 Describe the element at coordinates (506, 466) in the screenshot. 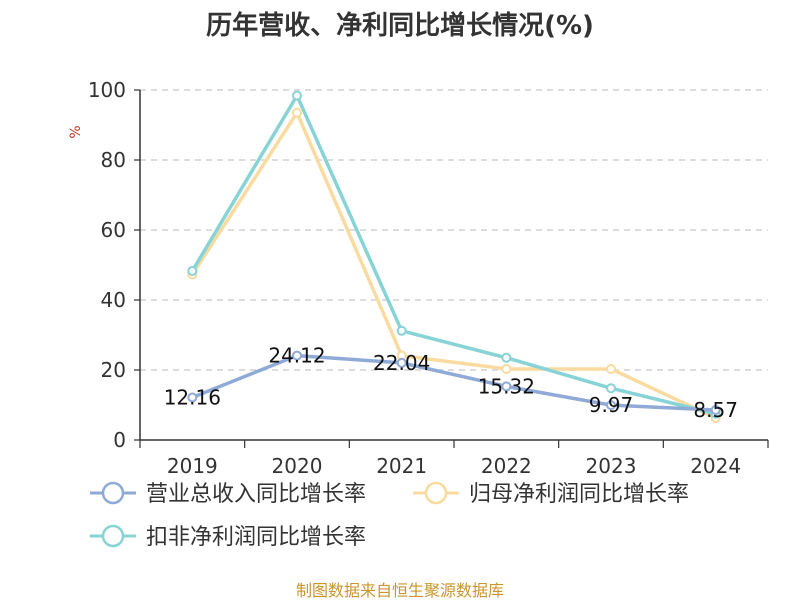

I see `x-tick-label: 2022` at that location.